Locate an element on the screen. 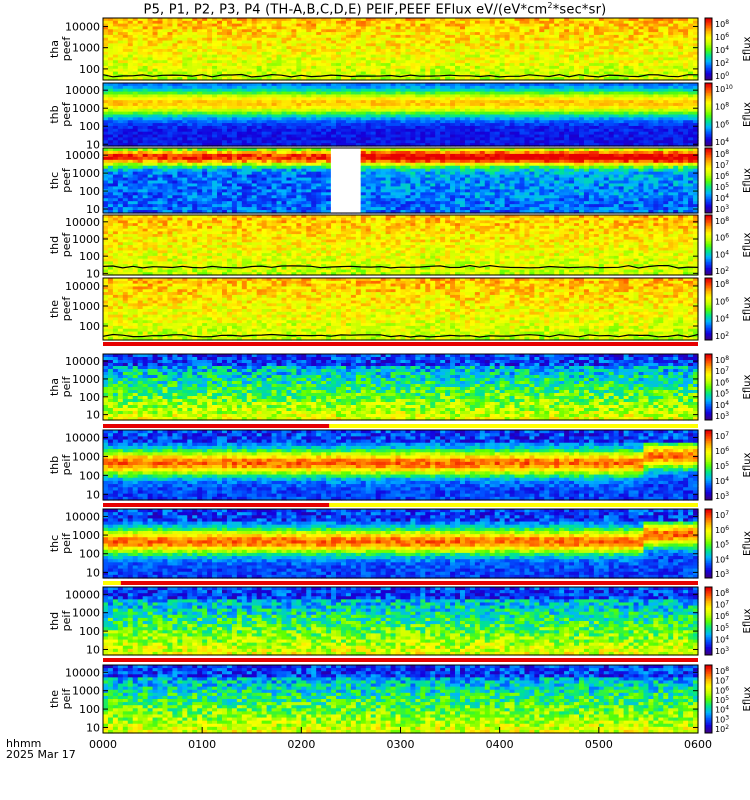  species-label: peef is located at coordinates (66, 49).